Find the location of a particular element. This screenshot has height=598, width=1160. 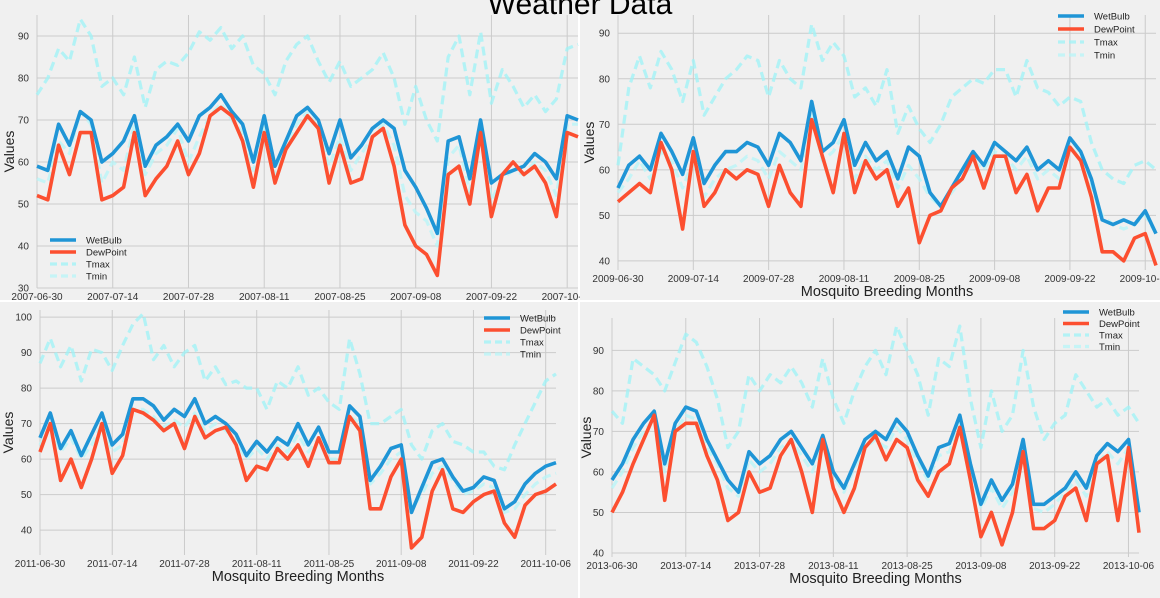

x-tick-label: 2007-08-11 is located at coordinates (264, 297).